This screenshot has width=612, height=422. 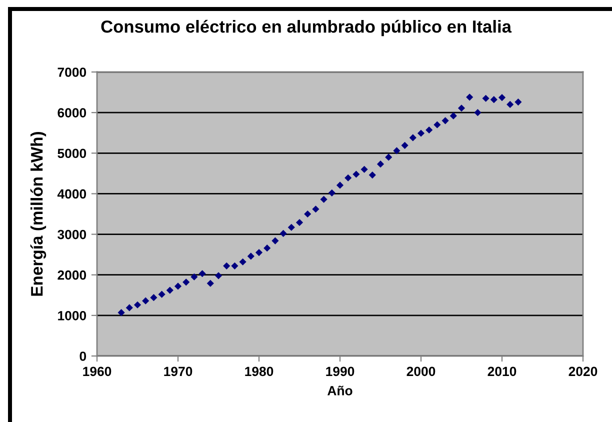 What do you see at coordinates (340, 371) in the screenshot?
I see `x-tick-label: 1990` at bounding box center [340, 371].